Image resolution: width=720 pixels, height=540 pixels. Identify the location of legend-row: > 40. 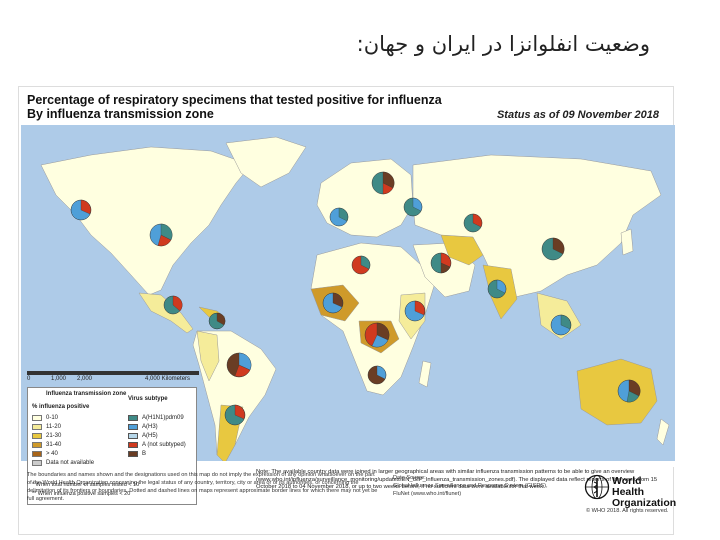
(45, 453).